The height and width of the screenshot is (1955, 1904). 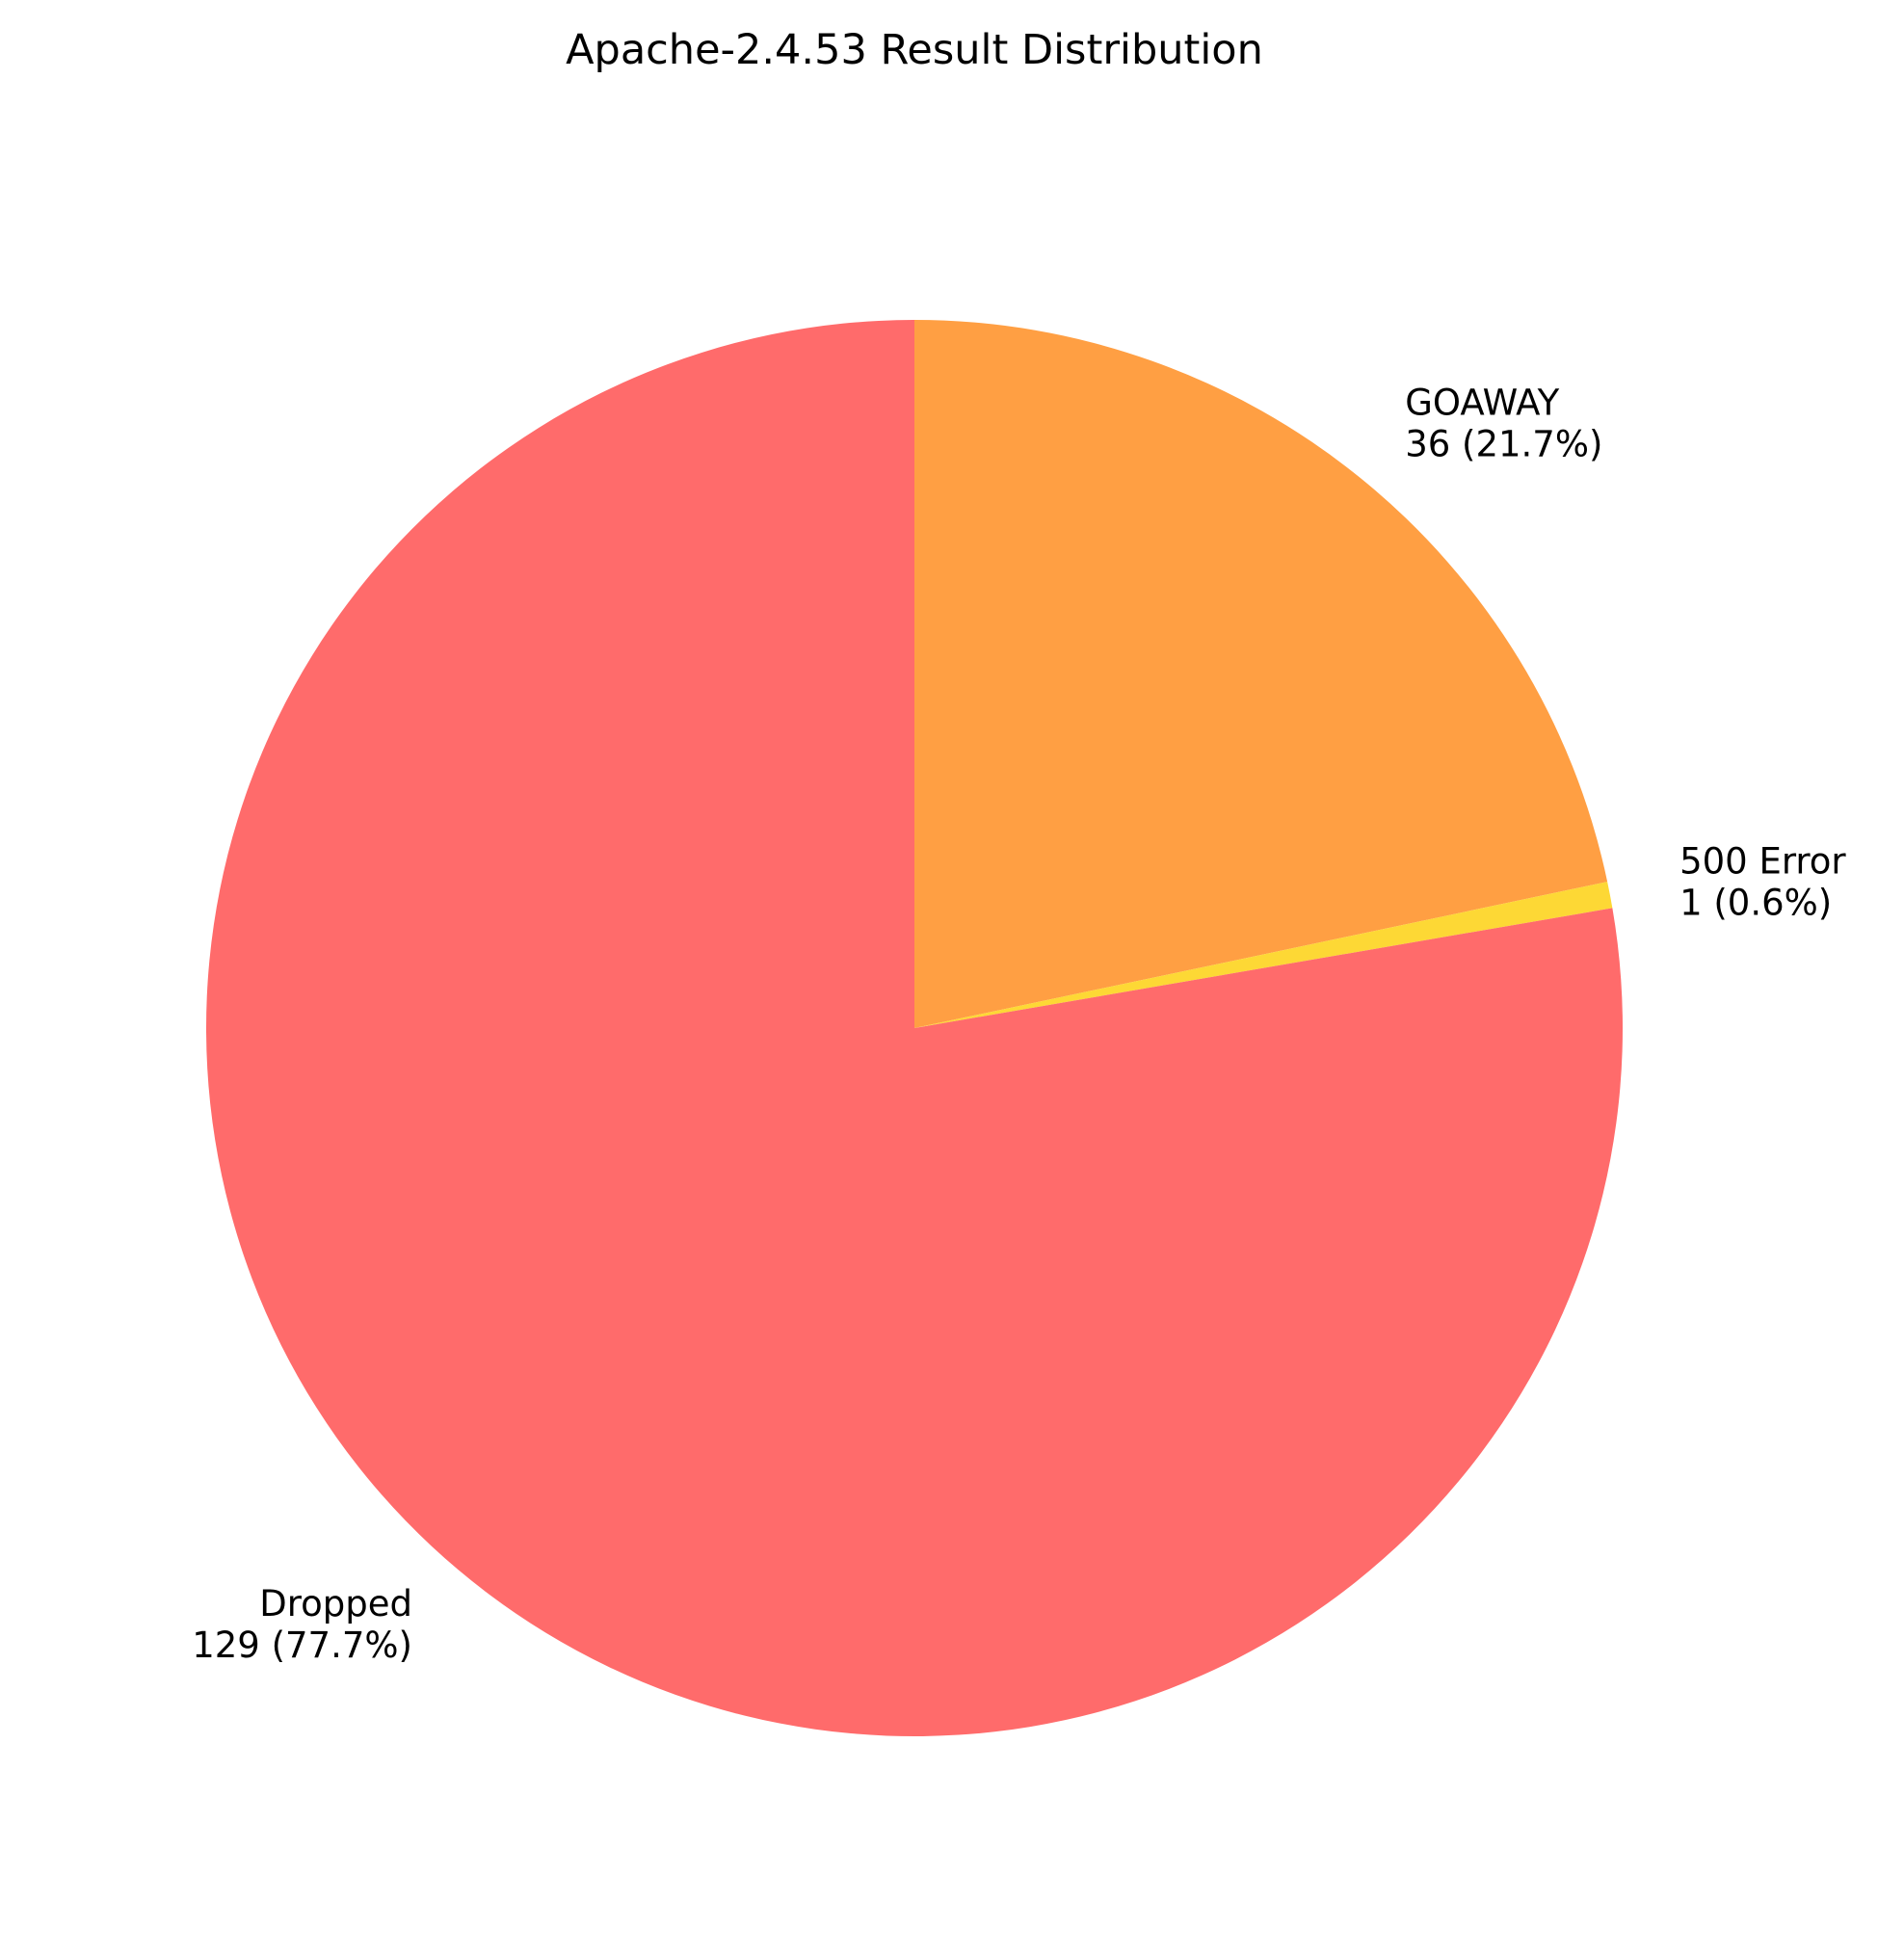 What do you see at coordinates (1504, 443) in the screenshot?
I see `slice-value-label: 36 (21.7%)` at bounding box center [1504, 443].